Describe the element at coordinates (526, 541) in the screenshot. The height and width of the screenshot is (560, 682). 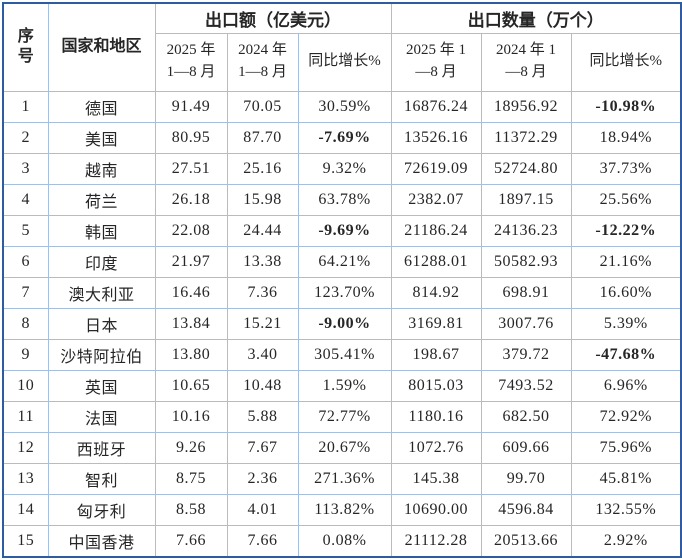
I see `cell-qty-2024: 20513.66` at that location.